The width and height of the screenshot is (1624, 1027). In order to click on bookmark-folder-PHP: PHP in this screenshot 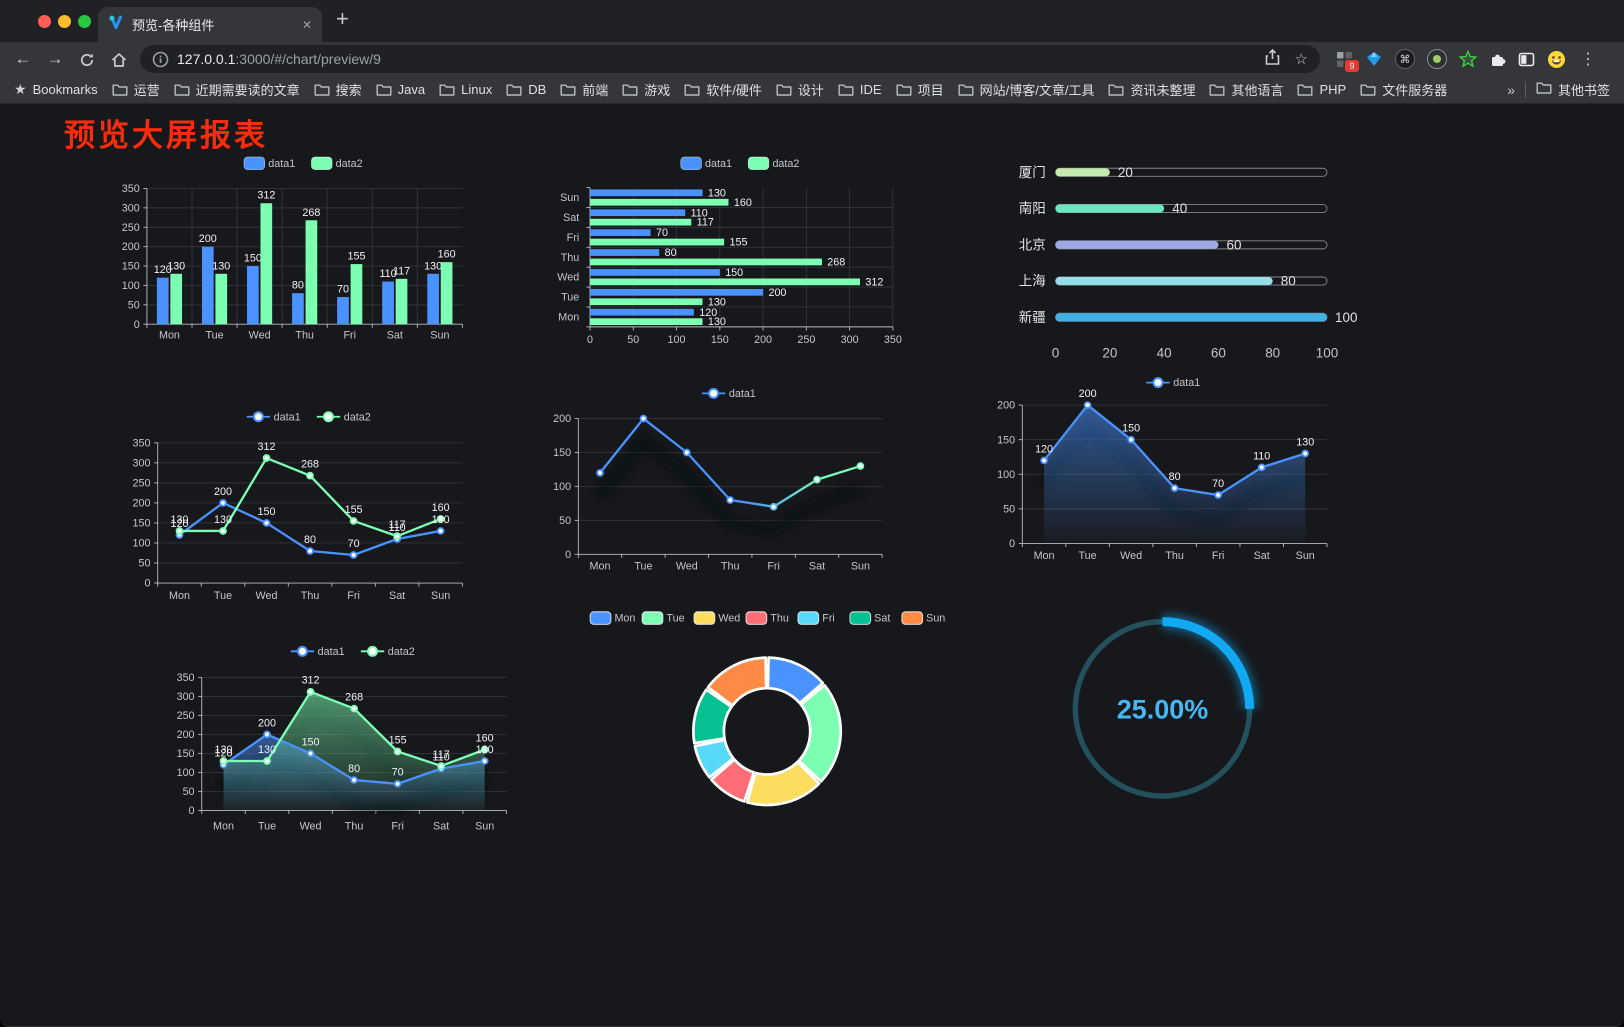, I will do `click(1321, 89)`.